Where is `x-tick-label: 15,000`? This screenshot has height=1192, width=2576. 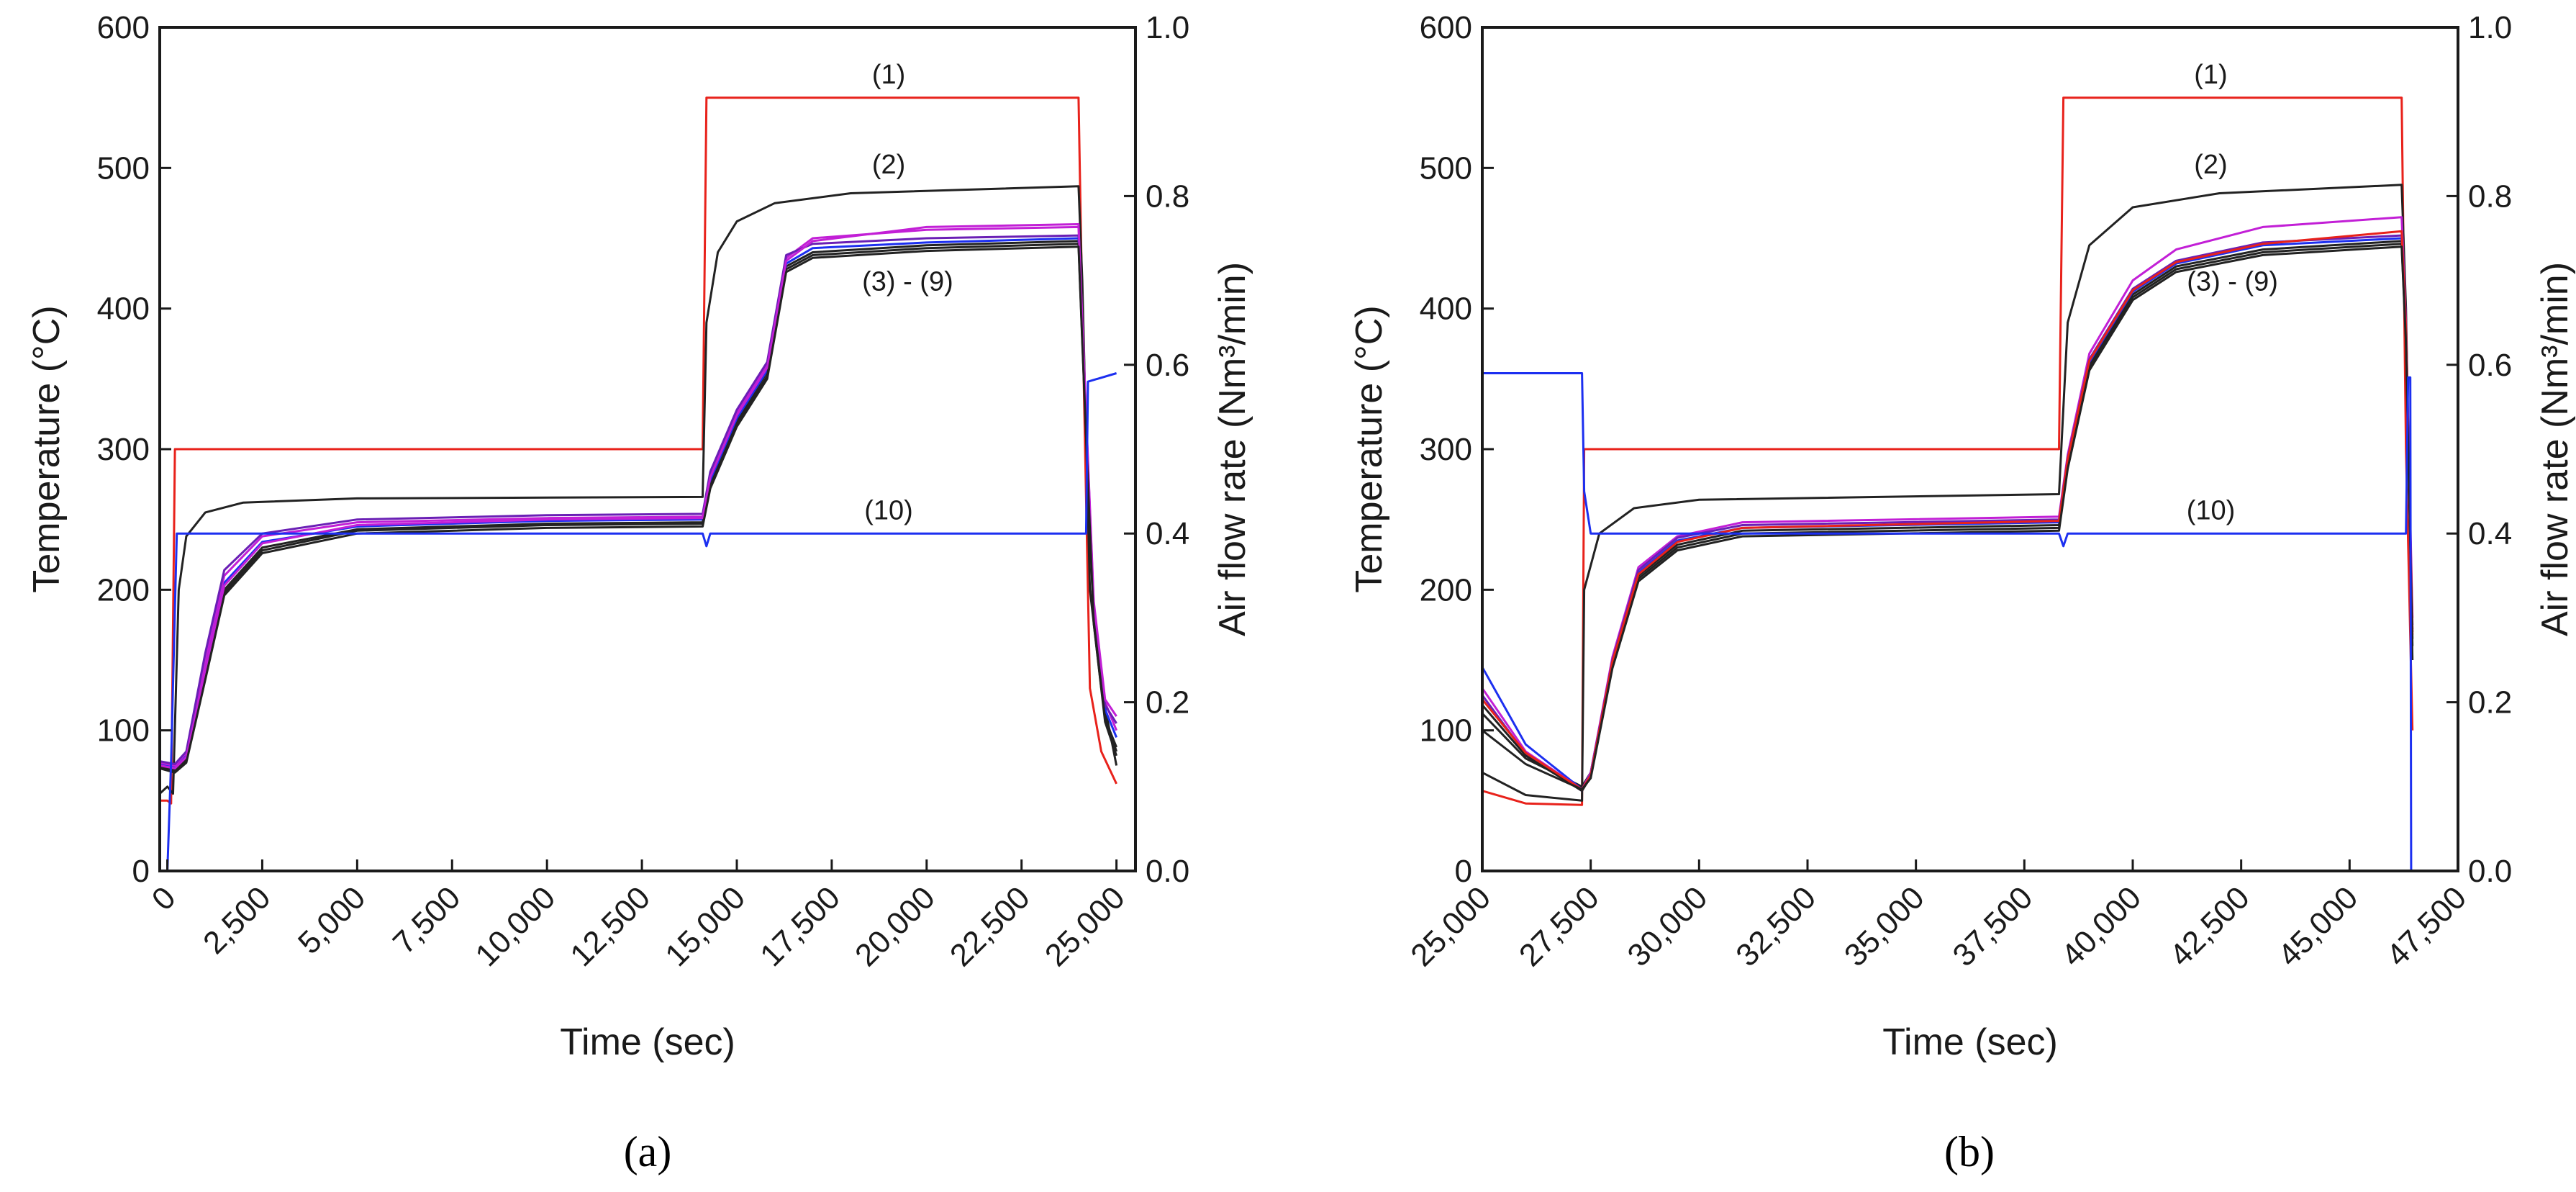
x-tick-label: 15,000 is located at coordinates (705, 927).